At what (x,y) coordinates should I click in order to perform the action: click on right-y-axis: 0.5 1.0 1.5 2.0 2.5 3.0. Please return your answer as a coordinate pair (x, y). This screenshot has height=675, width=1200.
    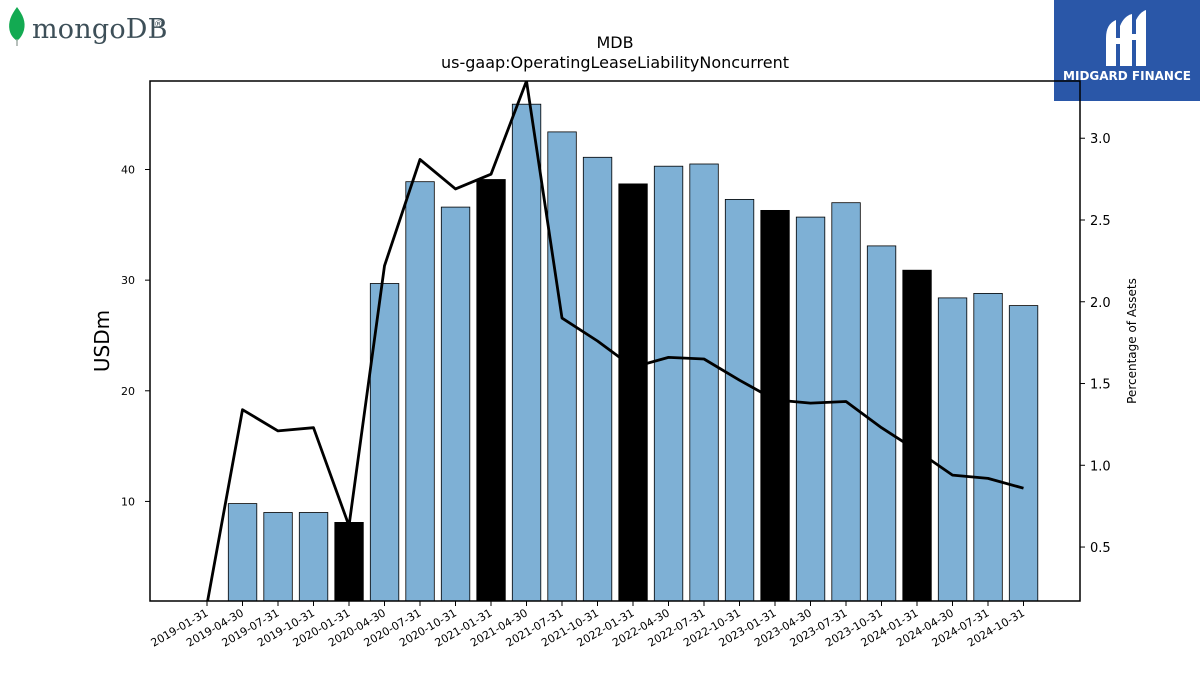
    Looking at the image, I should click on (1095, 344).